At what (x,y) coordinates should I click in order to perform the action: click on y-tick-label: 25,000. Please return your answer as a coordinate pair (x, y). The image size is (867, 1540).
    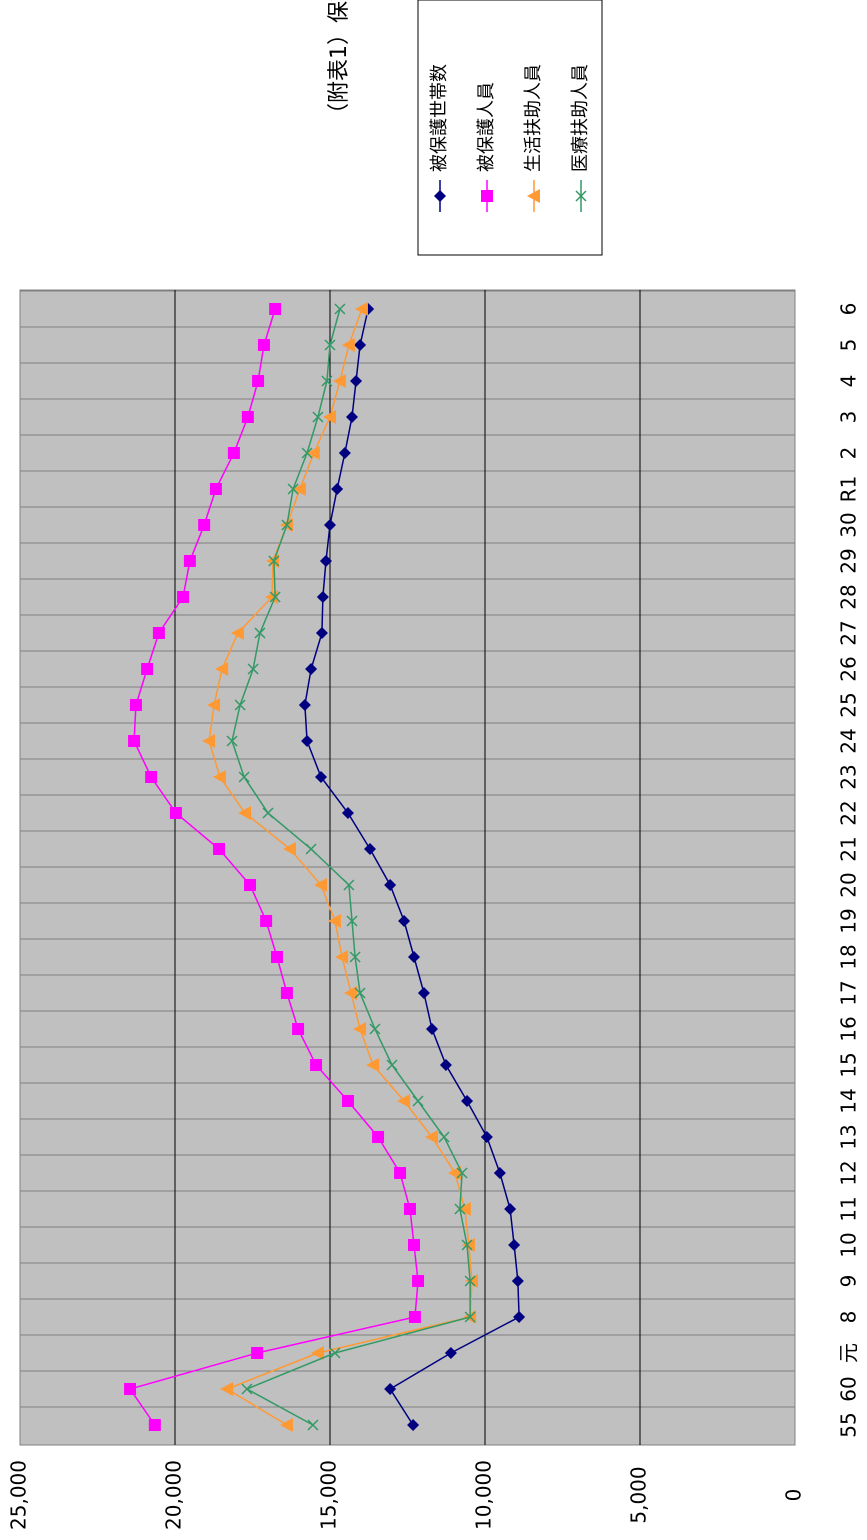
    Looking at the image, I should click on (19, 1495).